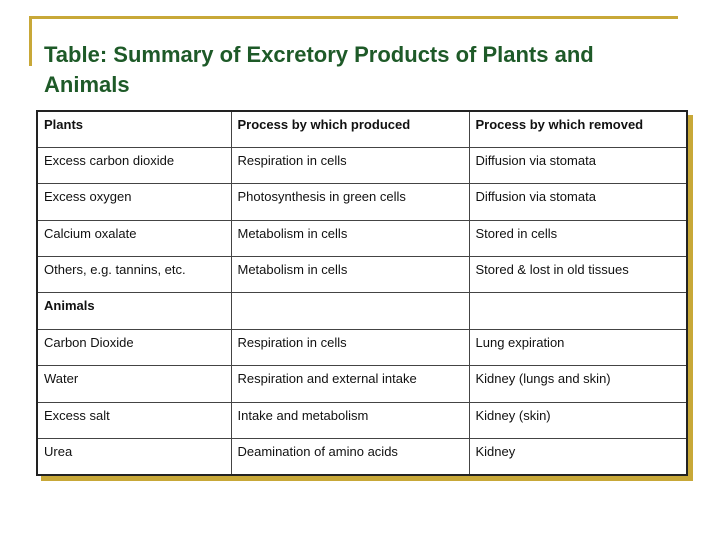  I want to click on table-cell: Process by which removed, so click(578, 129).